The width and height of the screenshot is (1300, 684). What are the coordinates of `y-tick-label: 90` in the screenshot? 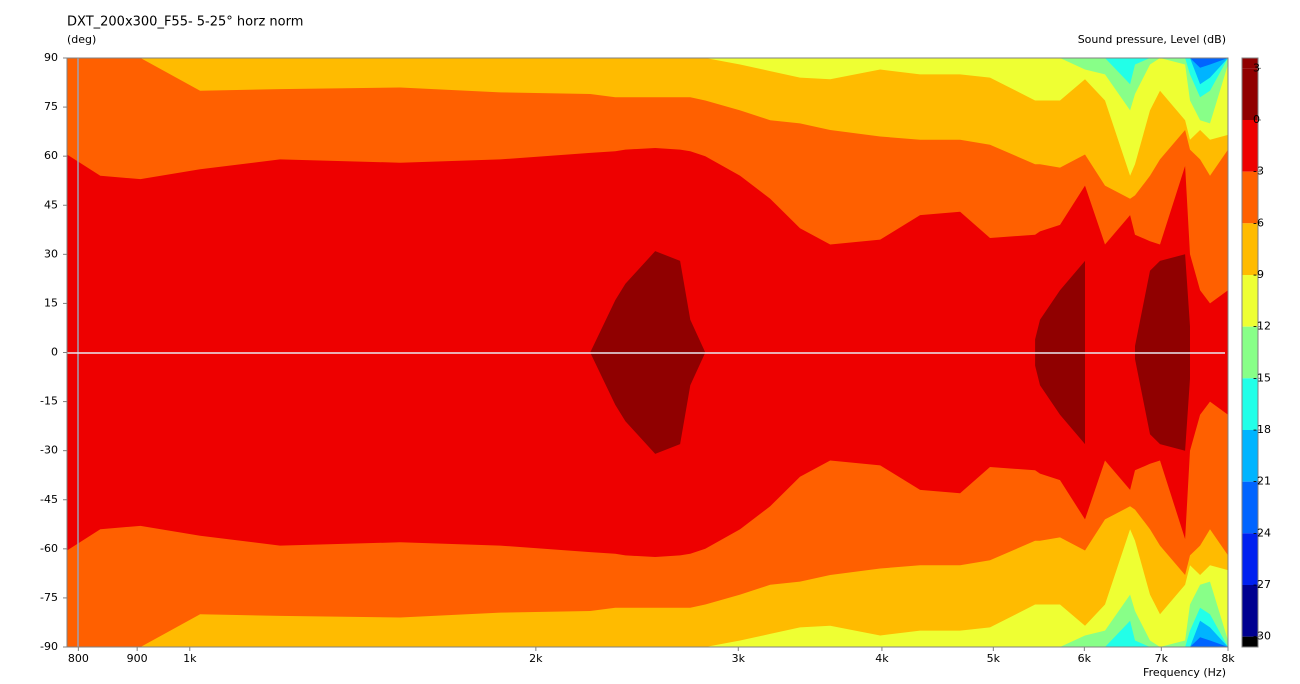 It's located at (51, 57).